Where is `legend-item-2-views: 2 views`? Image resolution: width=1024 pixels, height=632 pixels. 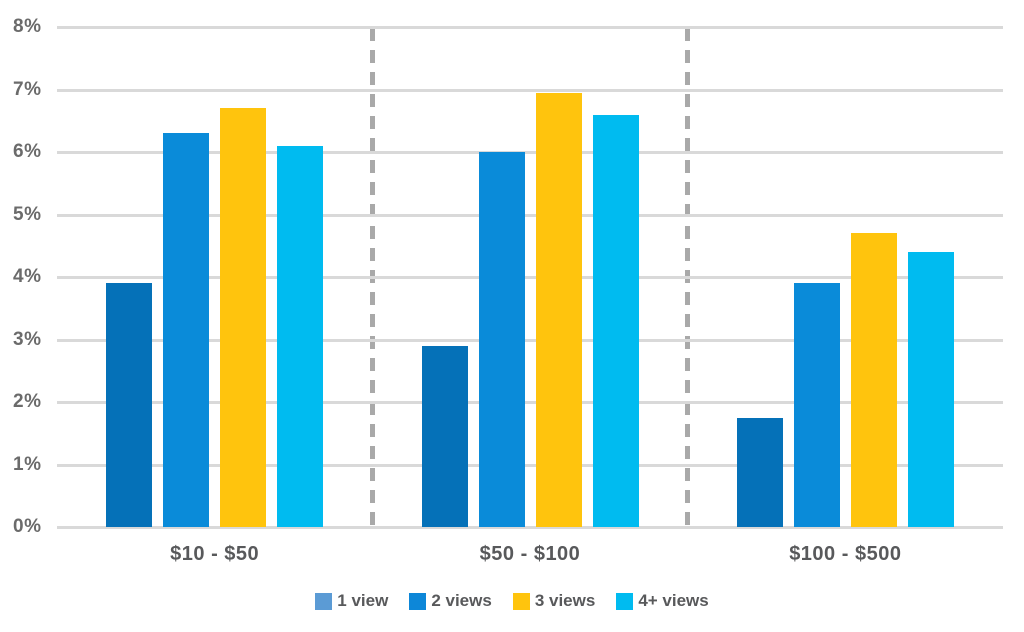
legend-item-2-views: 2 views is located at coordinates (450, 601).